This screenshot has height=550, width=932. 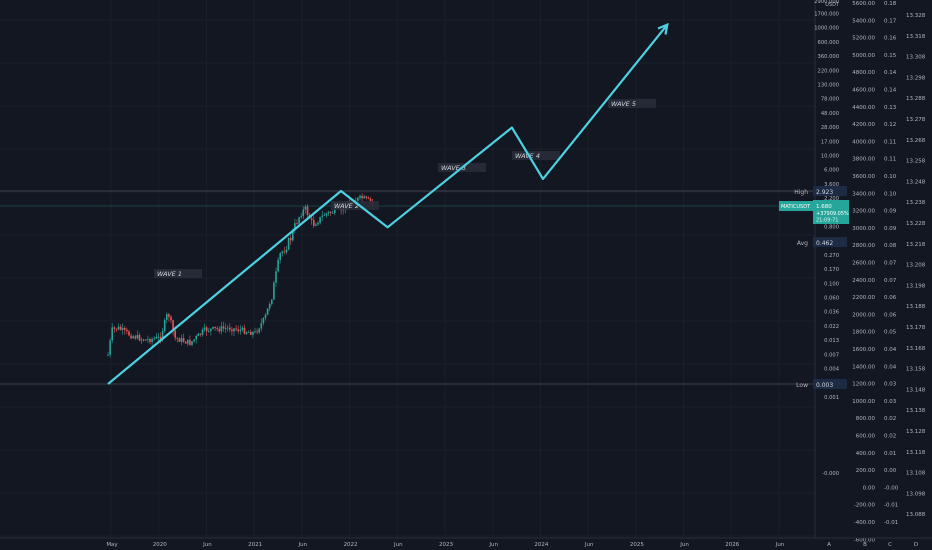 I want to click on scale-b-label: 2400.00, so click(x=863, y=281).